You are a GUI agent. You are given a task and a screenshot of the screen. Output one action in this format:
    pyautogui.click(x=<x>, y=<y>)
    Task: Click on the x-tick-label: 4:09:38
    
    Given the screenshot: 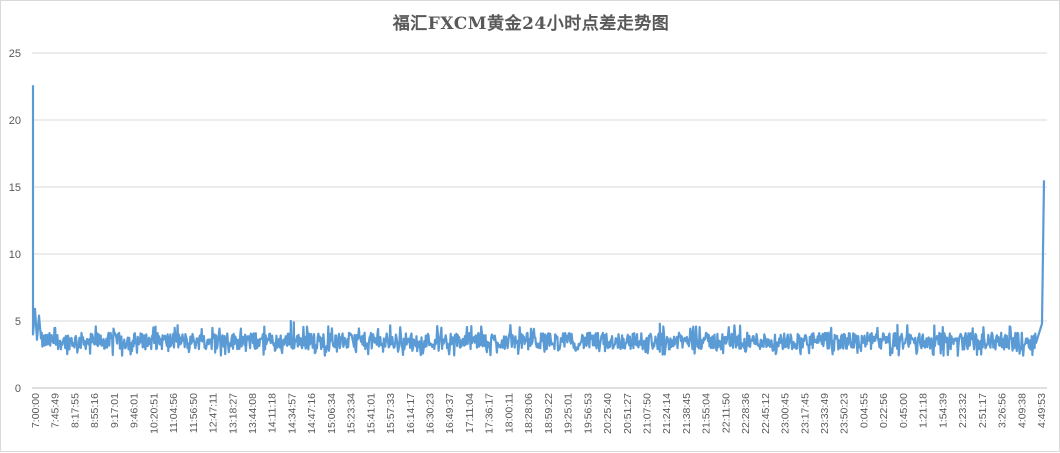 What is the action you would take?
    pyautogui.click(x=1022, y=410)
    